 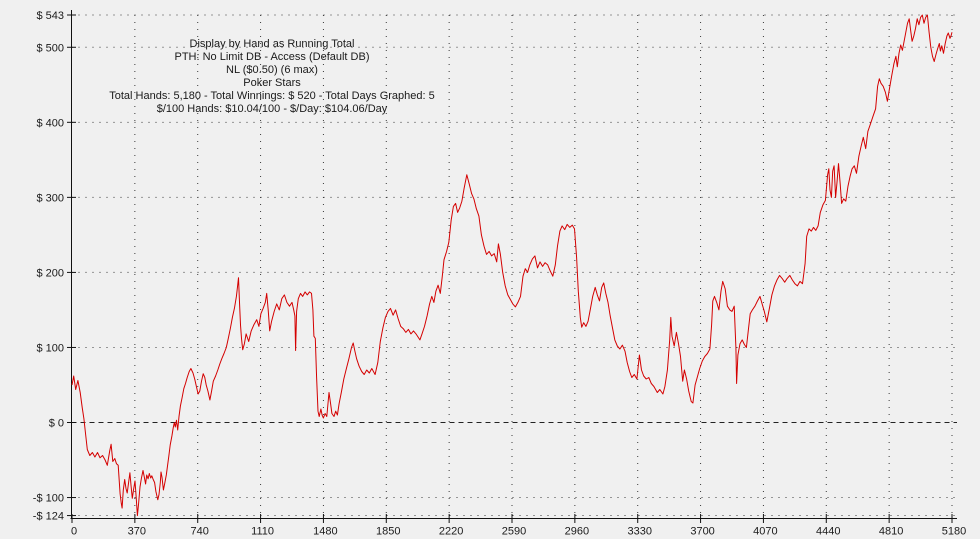 I want to click on x-axis-label: 4070, so click(x=765, y=532).